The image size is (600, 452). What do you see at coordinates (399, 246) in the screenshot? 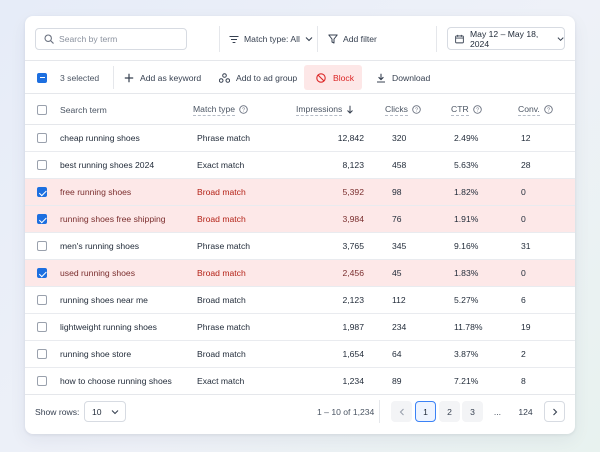
I see `clicks-cell: 345` at bounding box center [399, 246].